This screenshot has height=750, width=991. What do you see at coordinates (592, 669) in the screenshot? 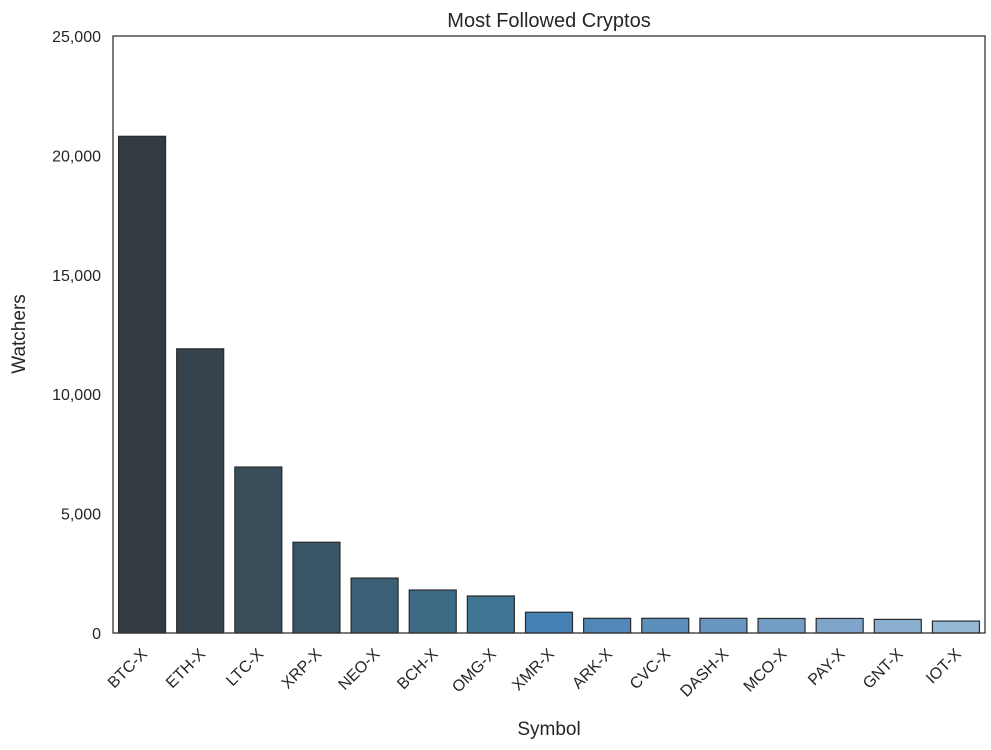
I see `x-tick-label: ARK-X` at bounding box center [592, 669].